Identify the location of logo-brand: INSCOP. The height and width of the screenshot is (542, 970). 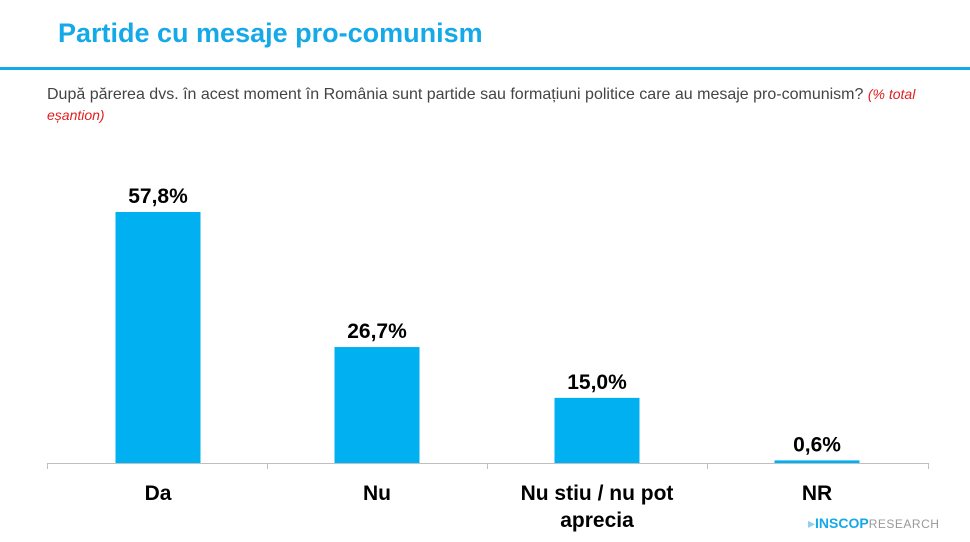
(842, 523).